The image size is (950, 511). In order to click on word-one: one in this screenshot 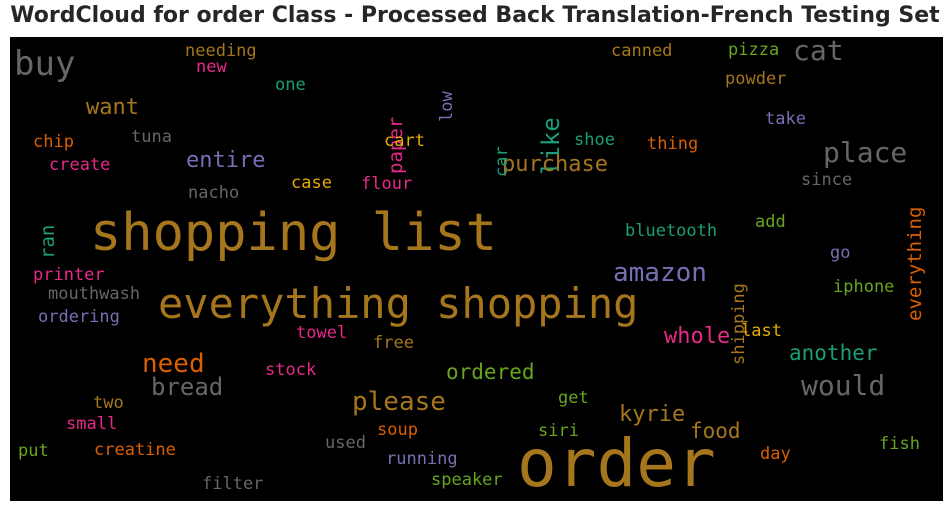, I will do `click(290, 85)`.